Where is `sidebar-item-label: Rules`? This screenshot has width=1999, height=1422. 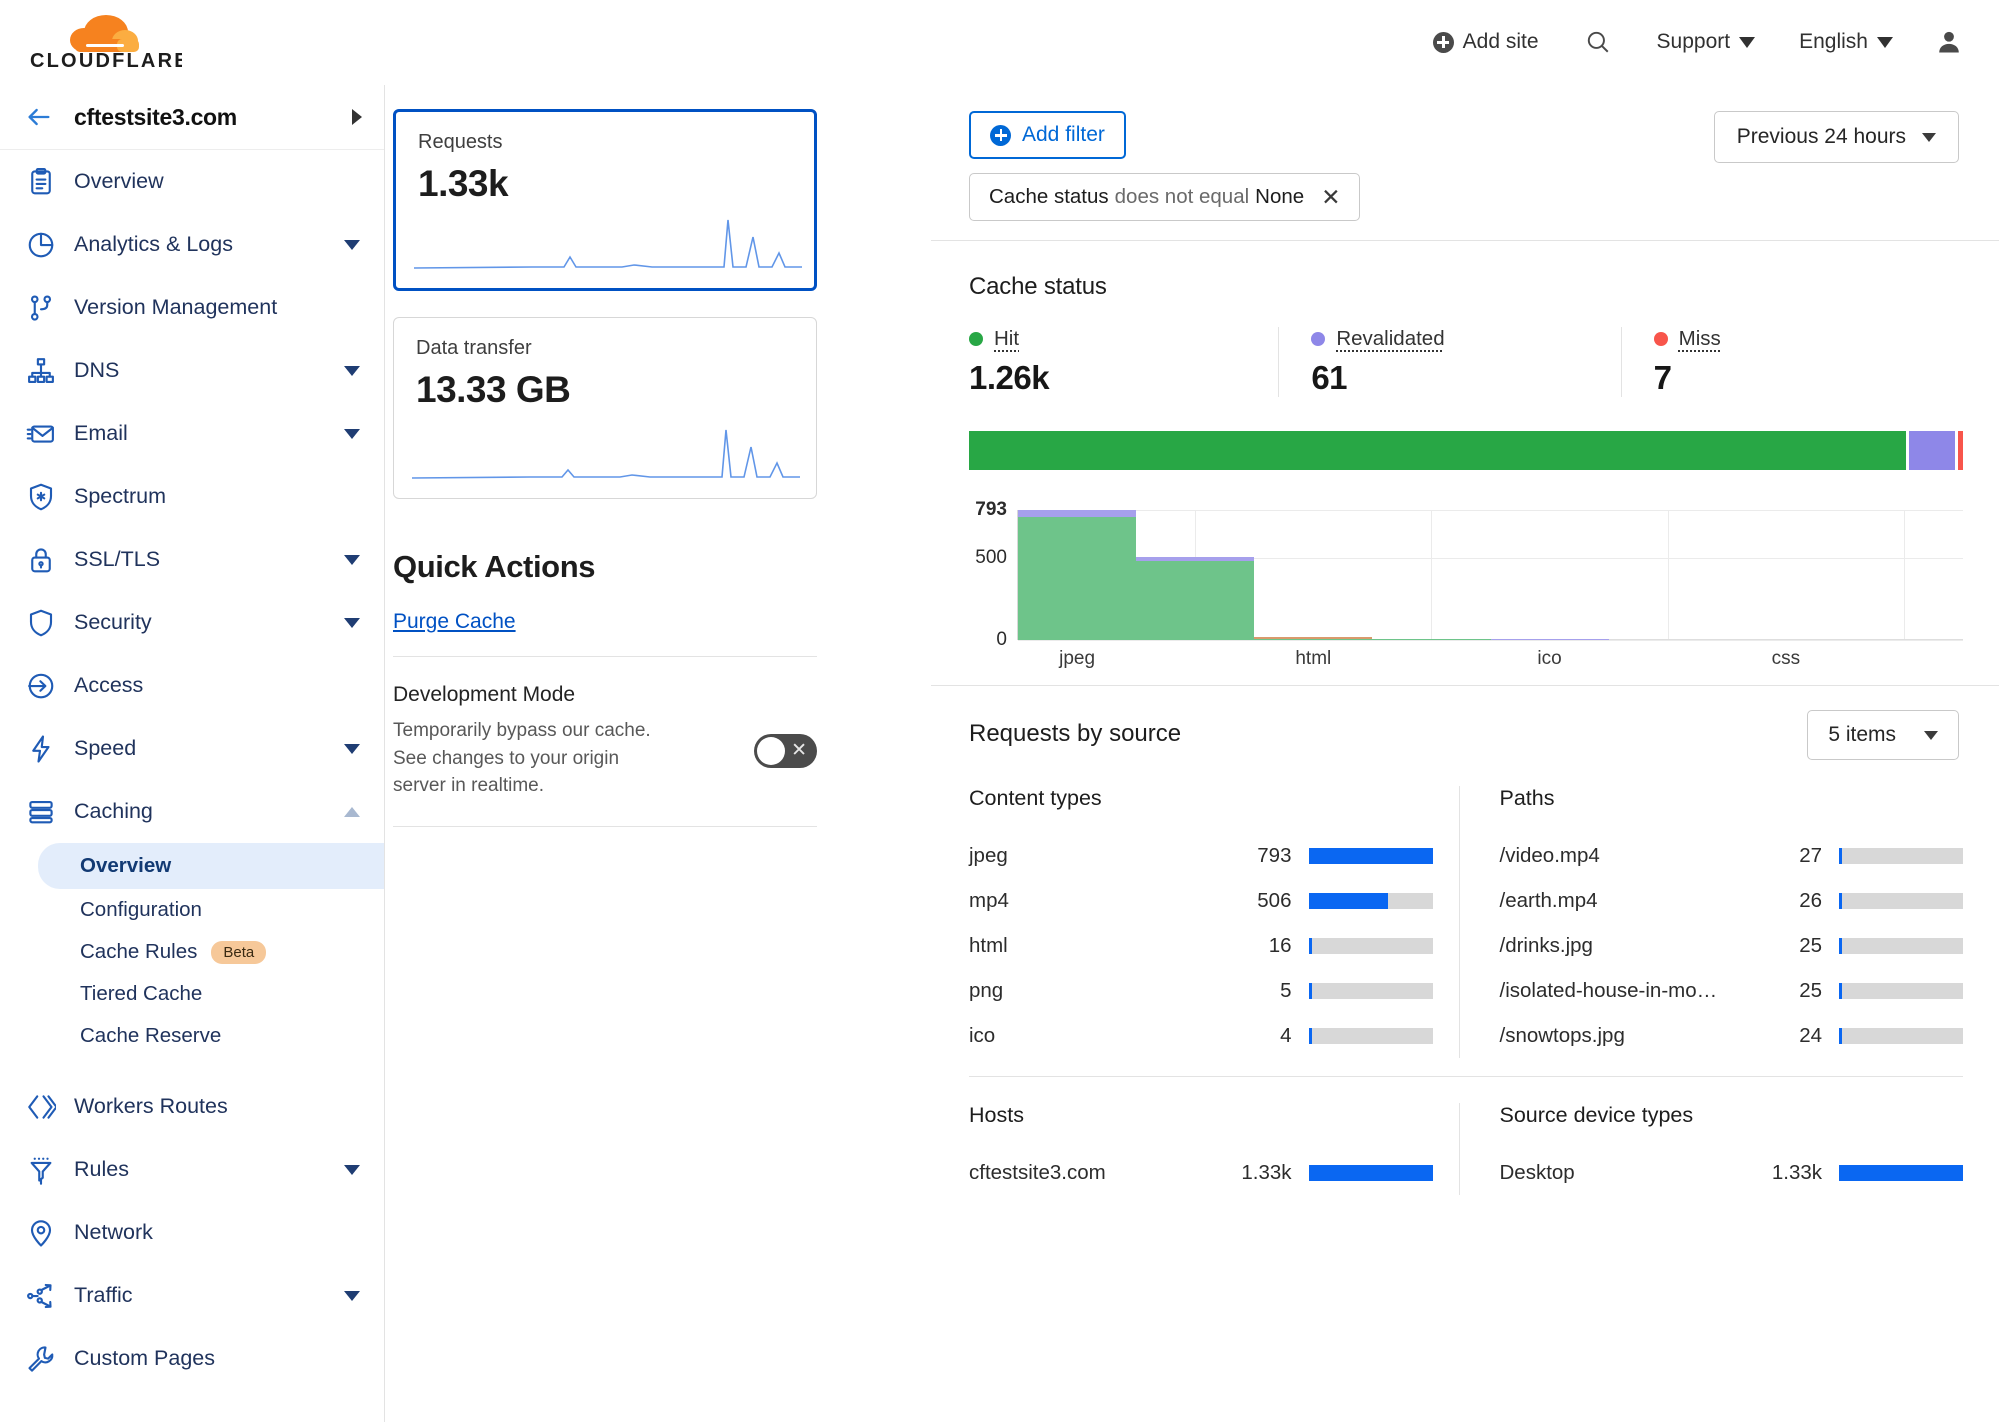
sidebar-item-label: Rules is located at coordinates (101, 1169).